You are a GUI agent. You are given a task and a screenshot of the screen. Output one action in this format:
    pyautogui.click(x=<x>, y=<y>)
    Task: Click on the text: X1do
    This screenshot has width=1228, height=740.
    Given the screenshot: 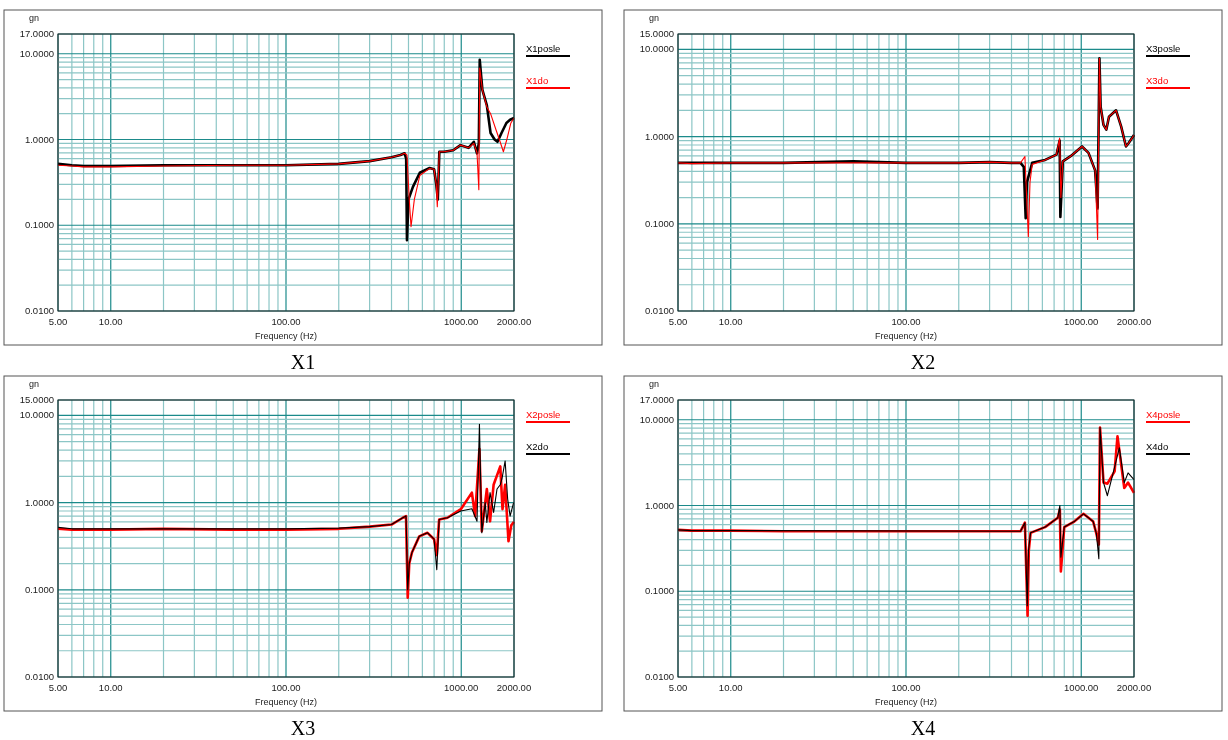 What is the action you would take?
    pyautogui.click(x=537, y=80)
    